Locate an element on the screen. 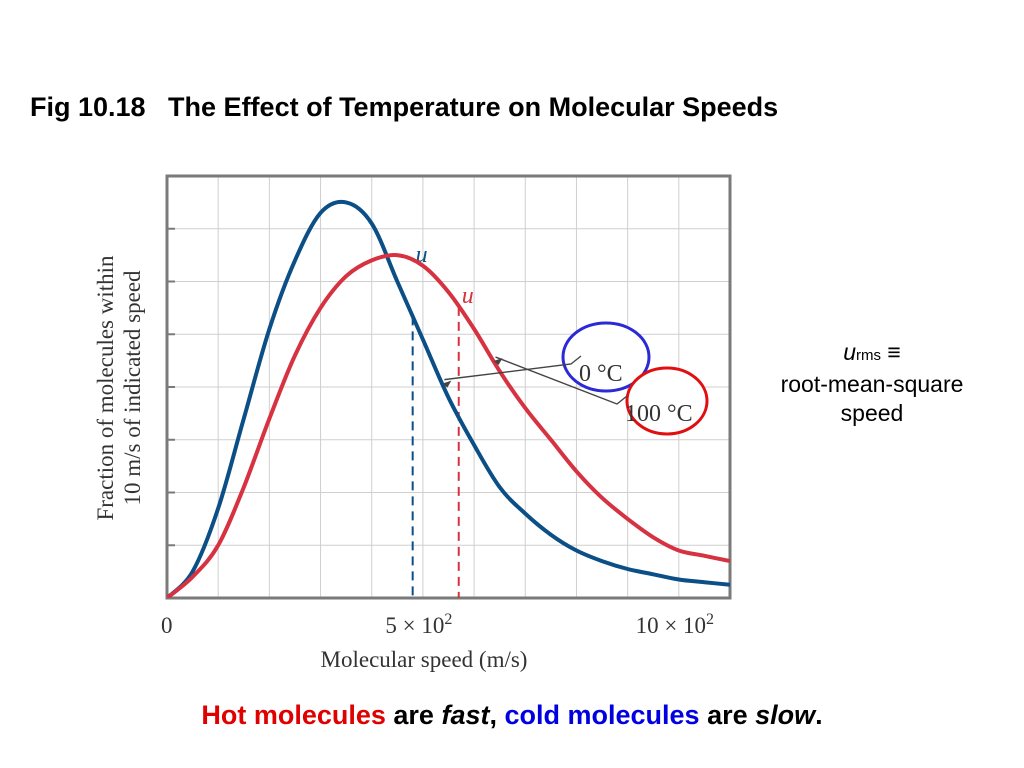  x-tick-label-base: 0 is located at coordinates (167, 625).